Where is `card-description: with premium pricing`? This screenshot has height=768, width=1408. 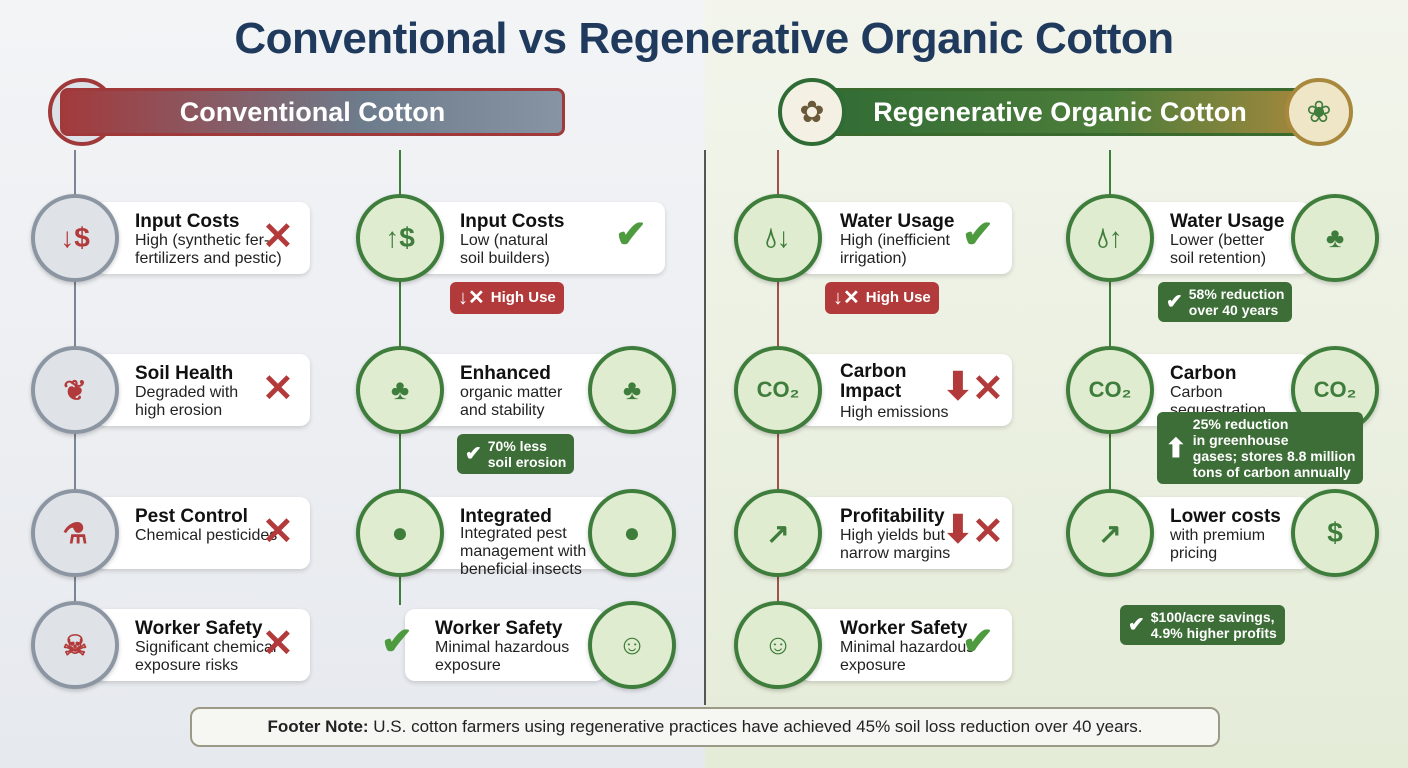 card-description: with premium pricing is located at coordinates (1218, 544).